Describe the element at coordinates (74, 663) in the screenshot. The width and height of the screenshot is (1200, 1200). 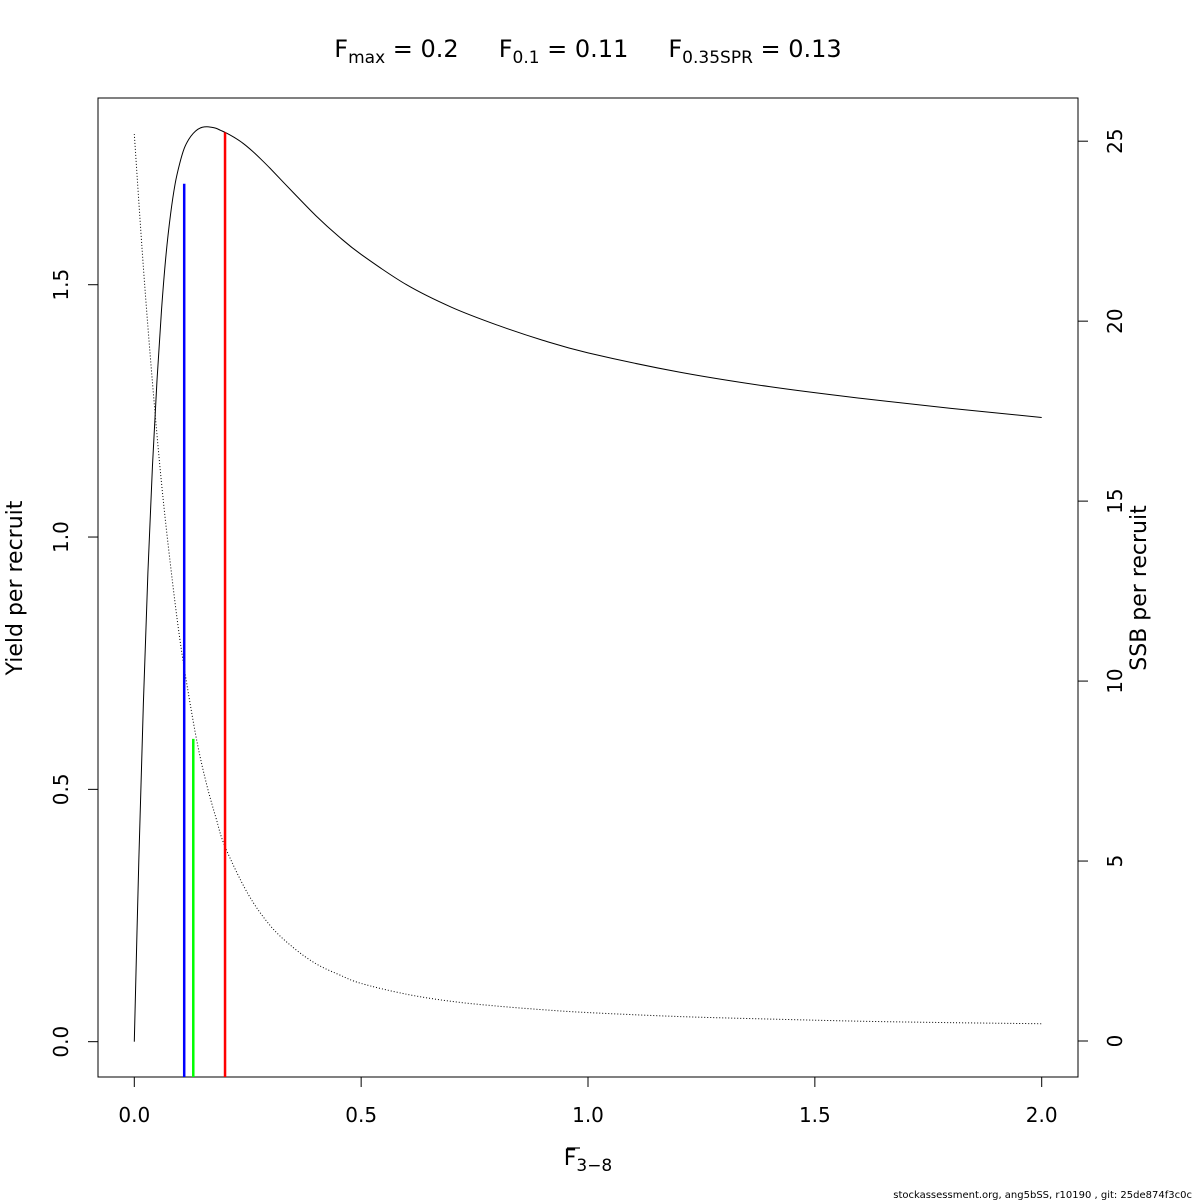
I see `y-axis-left: 0.0 0.5 1.0 1.5` at that location.